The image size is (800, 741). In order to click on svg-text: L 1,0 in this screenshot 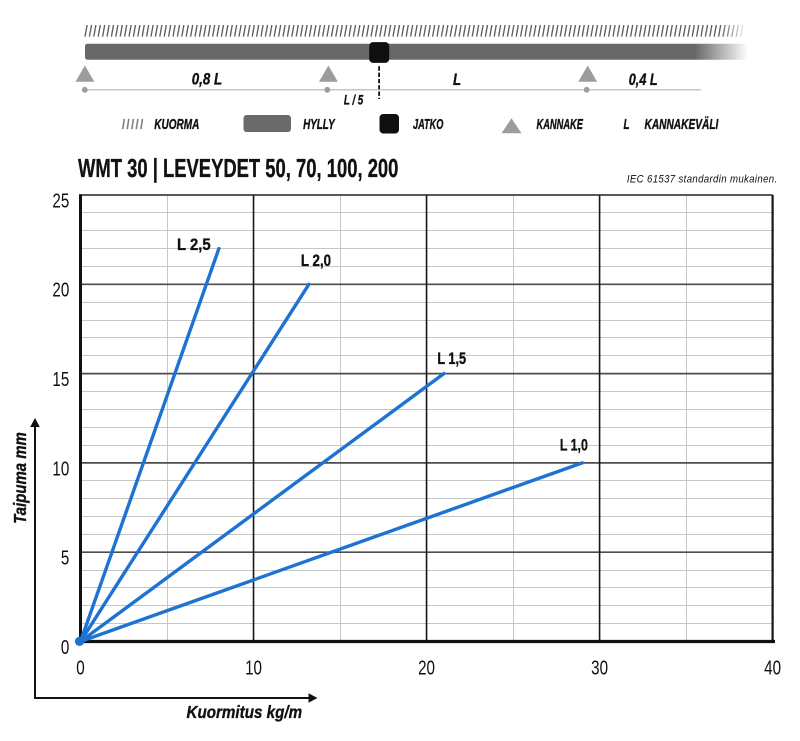, I will do `click(574, 446)`.